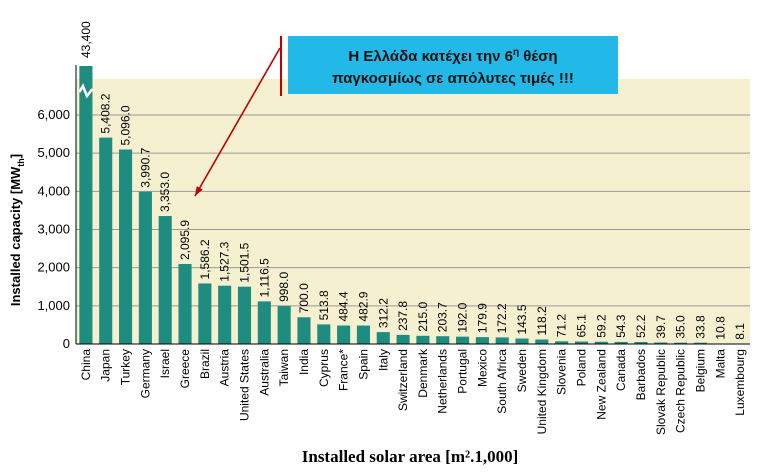  I want to click on value-label: 54.3, so click(621, 326).